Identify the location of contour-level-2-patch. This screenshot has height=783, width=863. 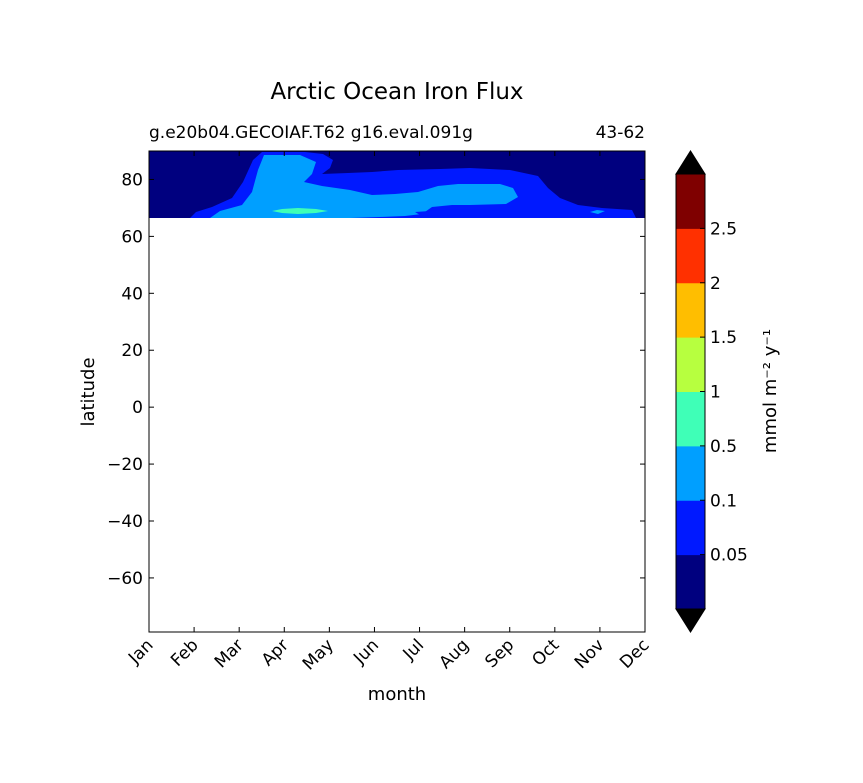
(597, 212).